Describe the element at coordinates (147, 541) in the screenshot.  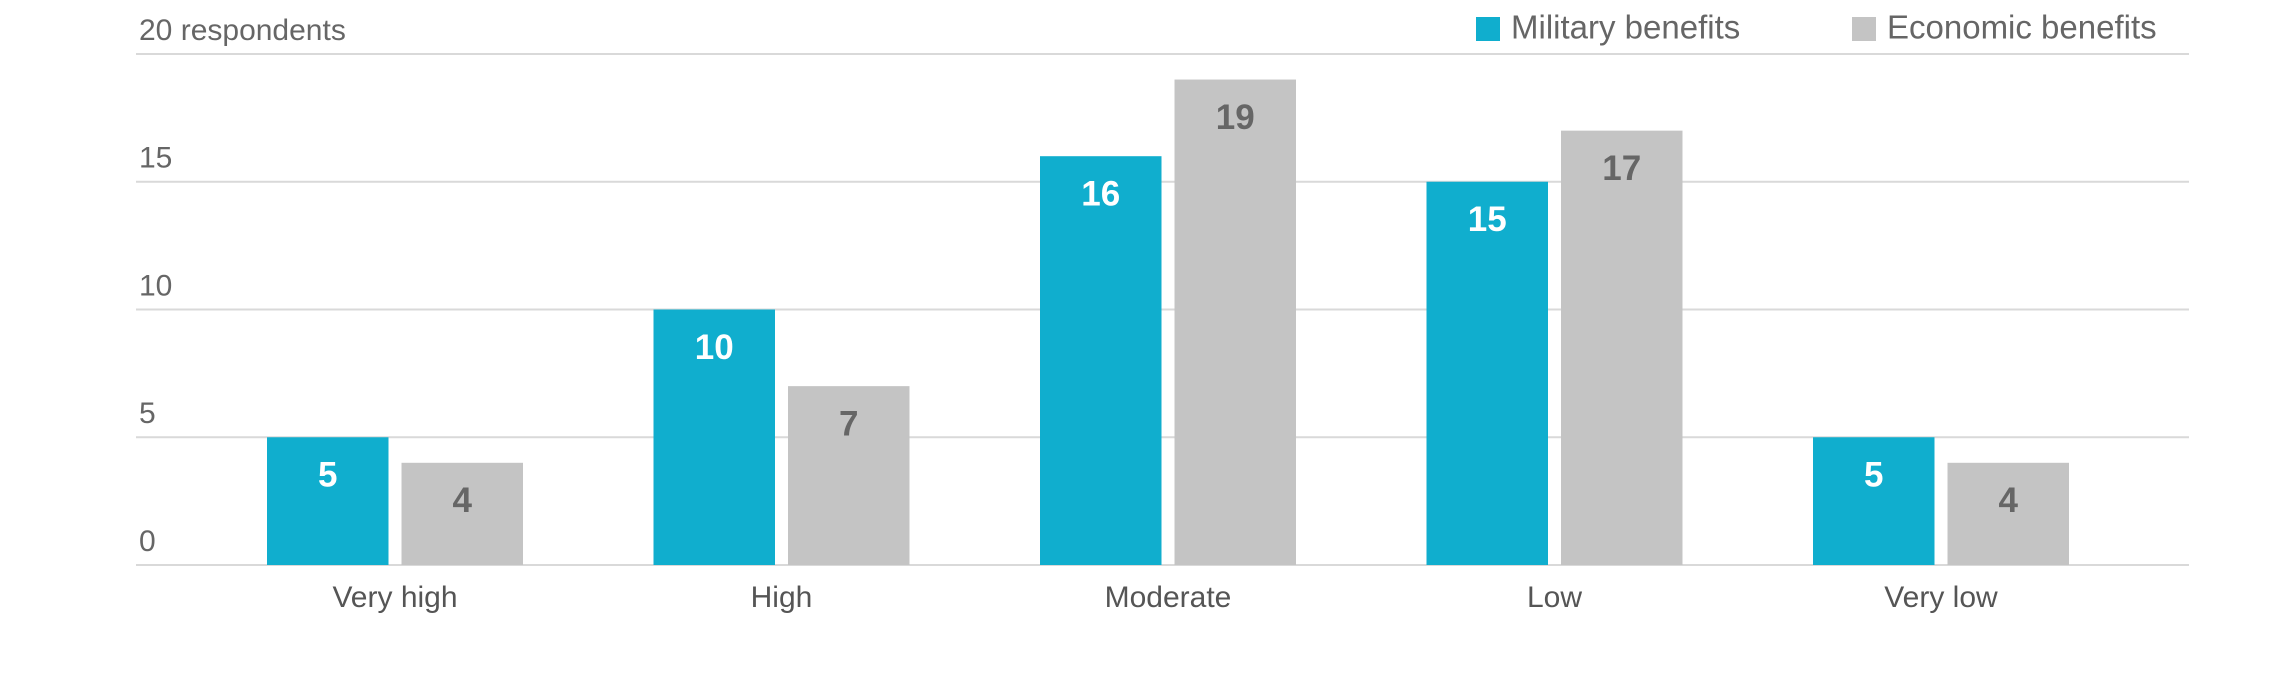
I see `y-tick-label: 0` at that location.